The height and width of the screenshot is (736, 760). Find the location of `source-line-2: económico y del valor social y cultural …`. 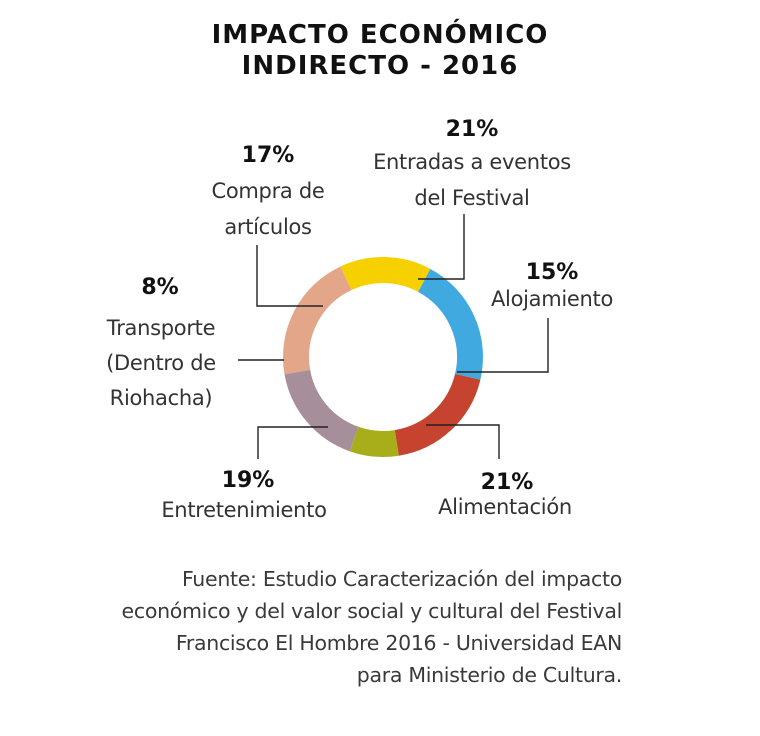

source-line-2: económico y del valor social y cultural … is located at coordinates (372, 611).